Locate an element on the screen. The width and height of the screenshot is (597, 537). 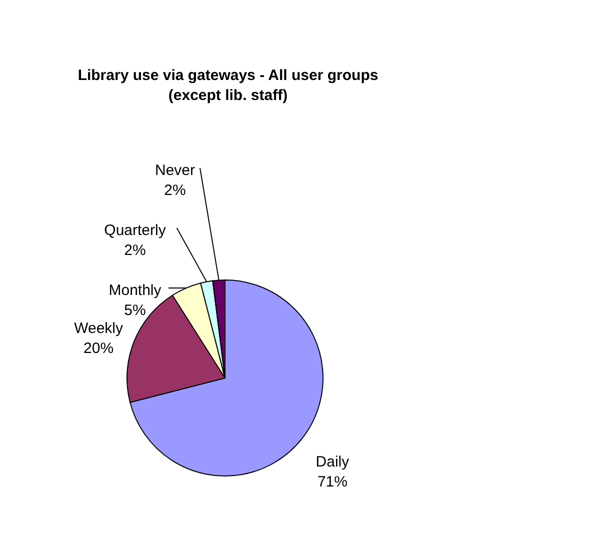
slice-label: Weekly is located at coordinates (99, 328).